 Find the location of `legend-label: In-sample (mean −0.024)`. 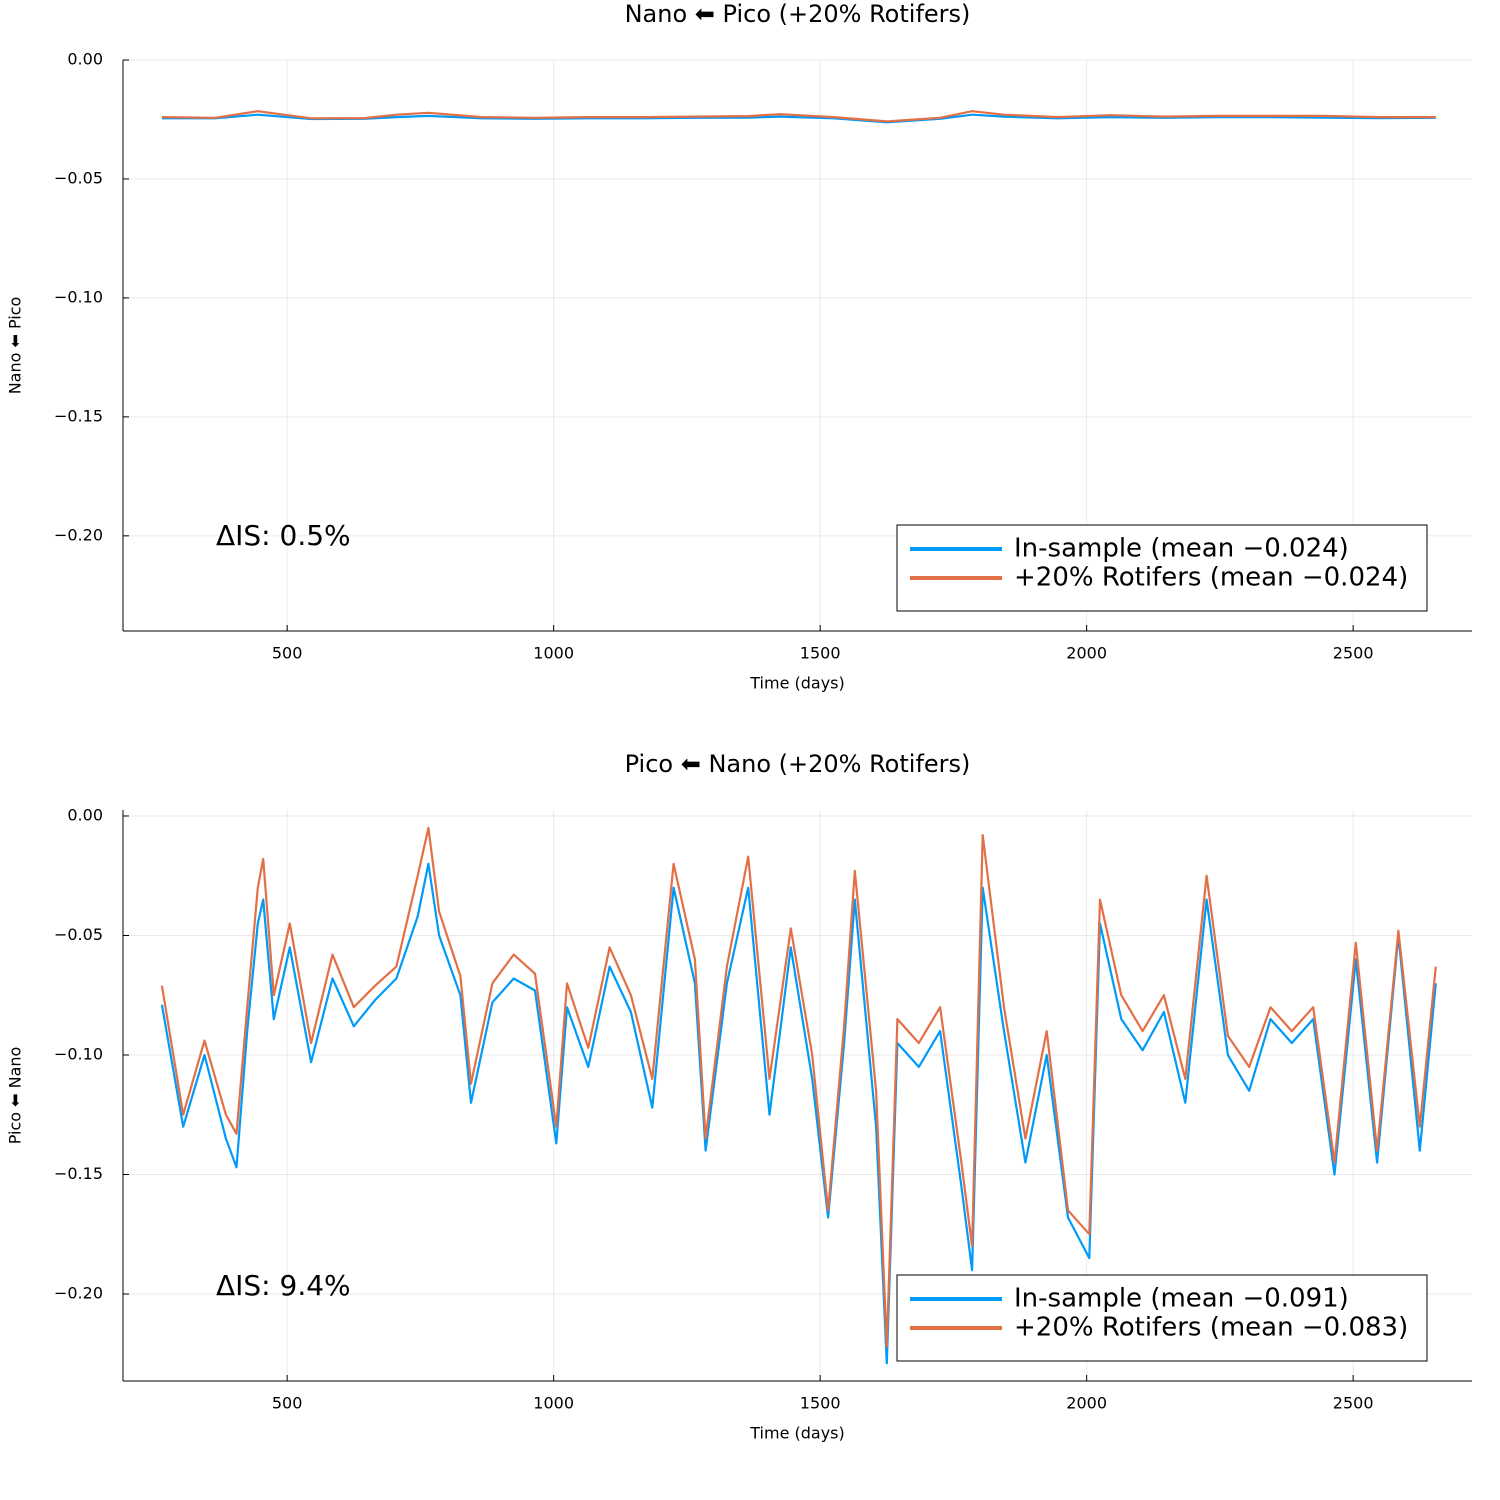

legend-label: In-sample (mean −0.024) is located at coordinates (1181, 549).